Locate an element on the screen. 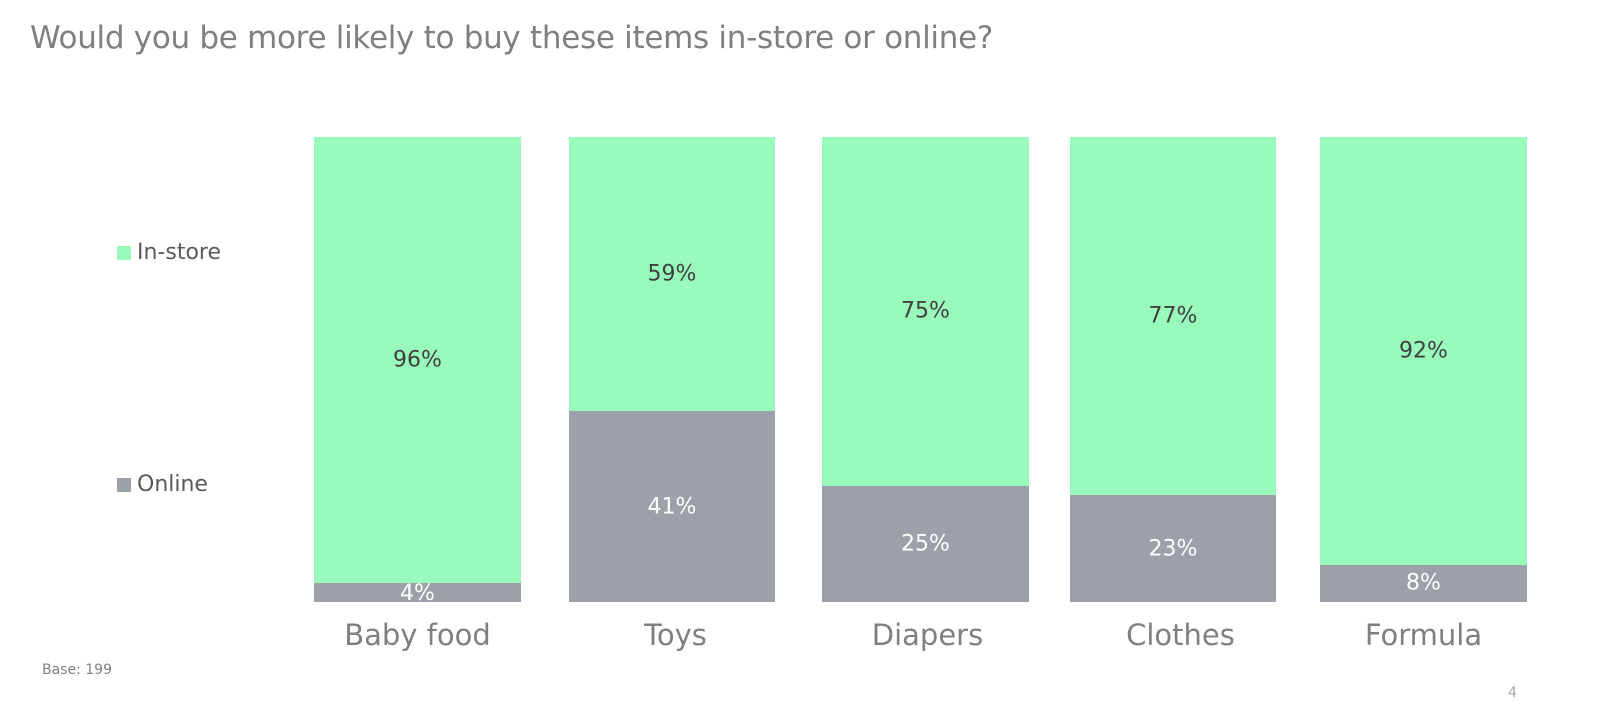  bar-segment-instore: 77% is located at coordinates (1173, 316).